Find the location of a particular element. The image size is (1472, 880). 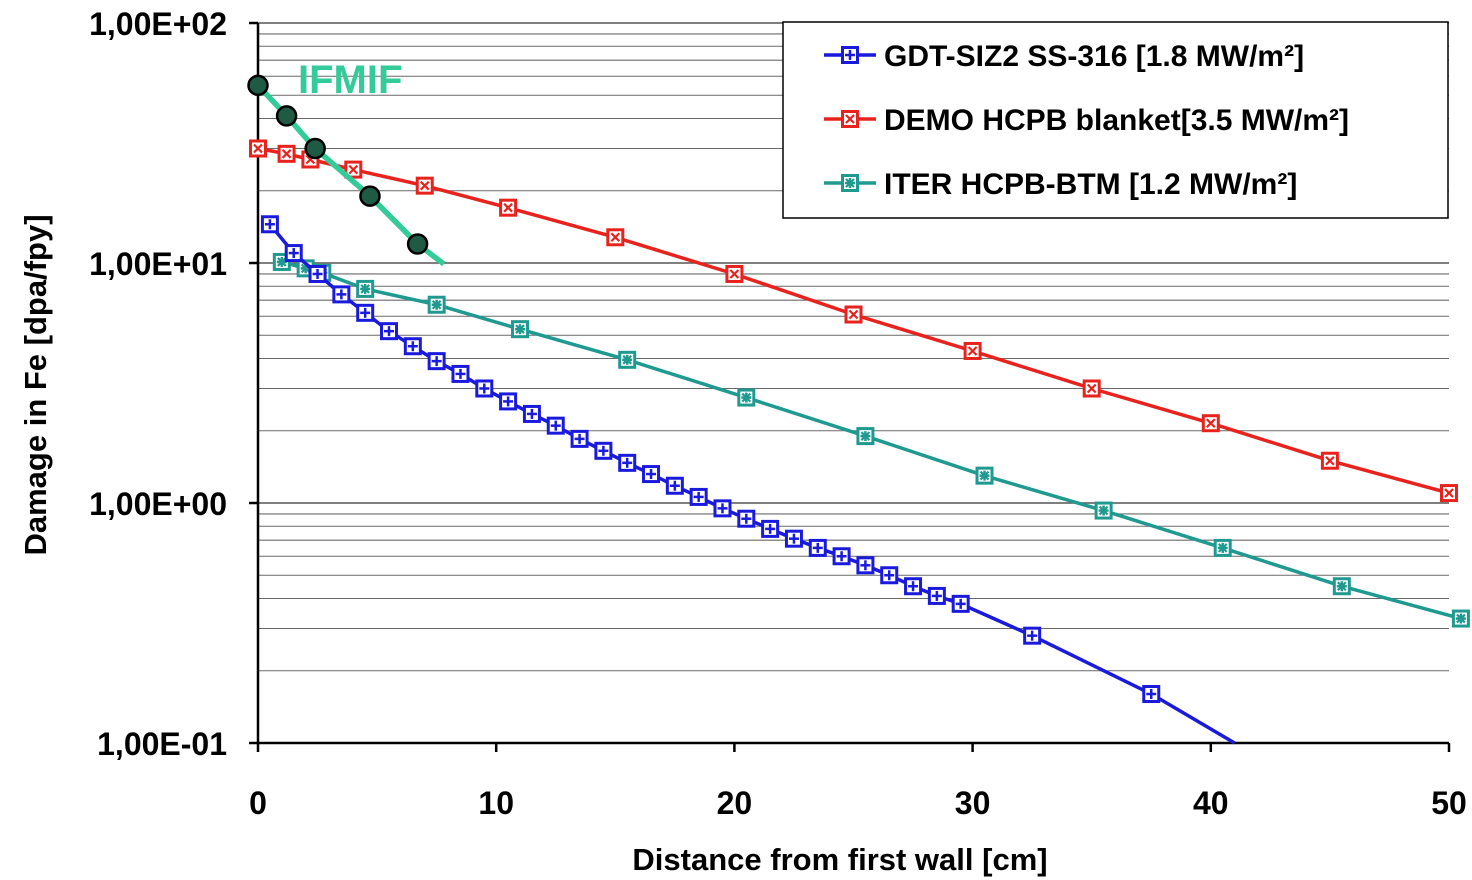

y-tick-label: 1,00E+02 is located at coordinates (158, 24).